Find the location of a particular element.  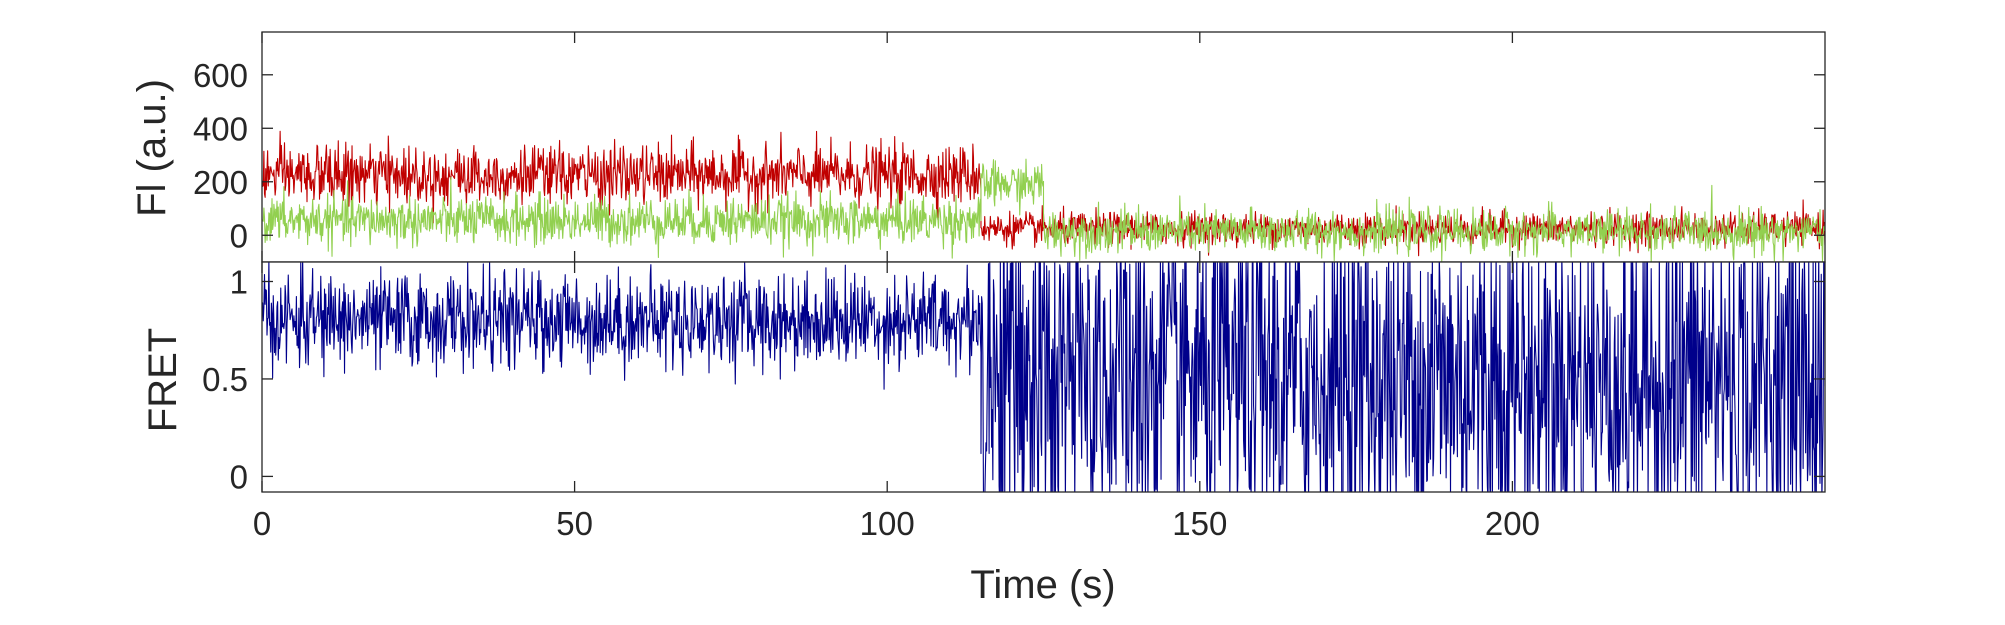

fluorescence-y-tick-label: 400 is located at coordinates (220, 128).